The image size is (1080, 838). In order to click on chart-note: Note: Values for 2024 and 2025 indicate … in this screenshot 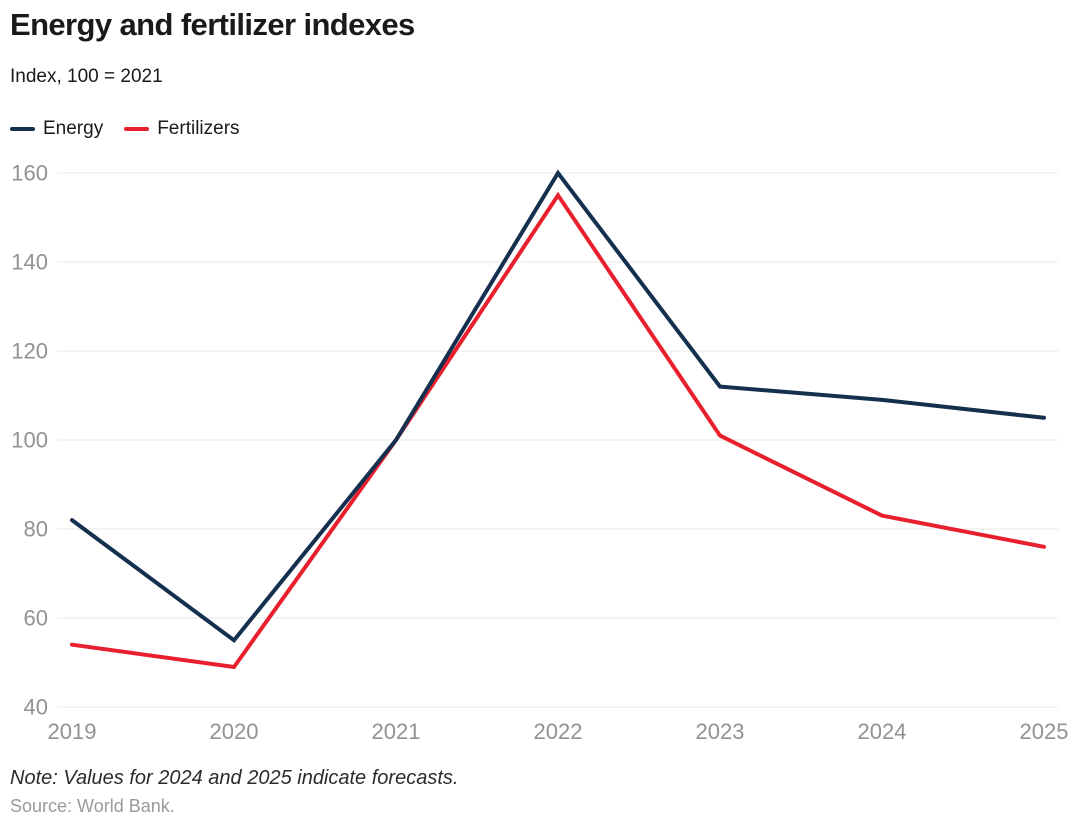, I will do `click(234, 778)`.